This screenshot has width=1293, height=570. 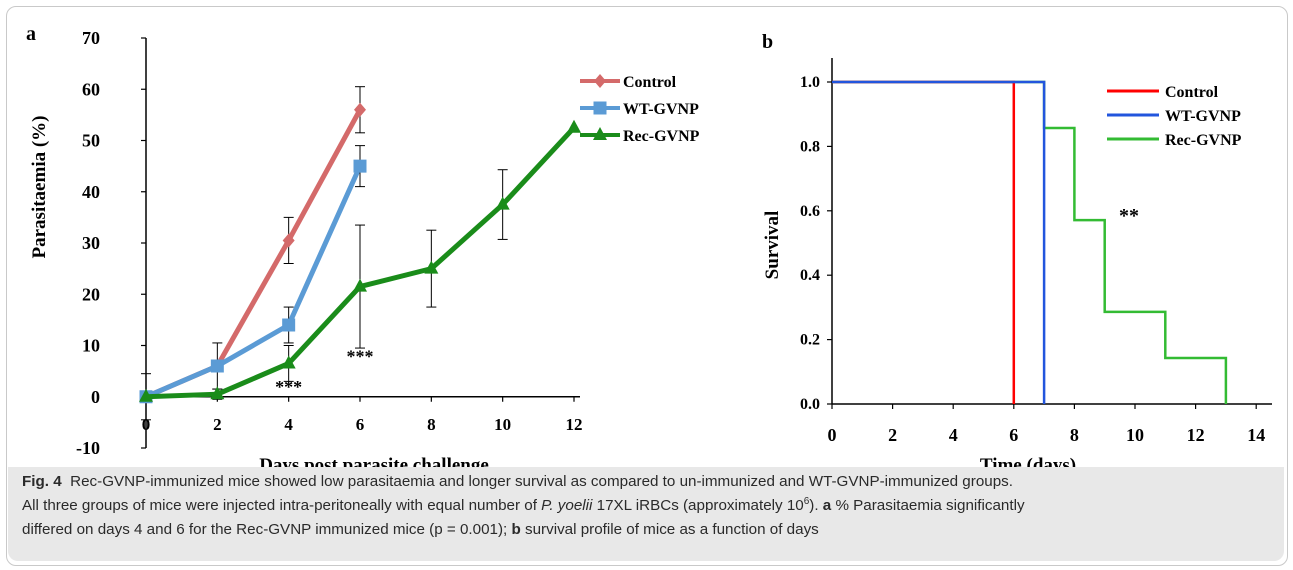 What do you see at coordinates (810, 82) in the screenshot?
I see `y-tick-label: 1.0` at bounding box center [810, 82].